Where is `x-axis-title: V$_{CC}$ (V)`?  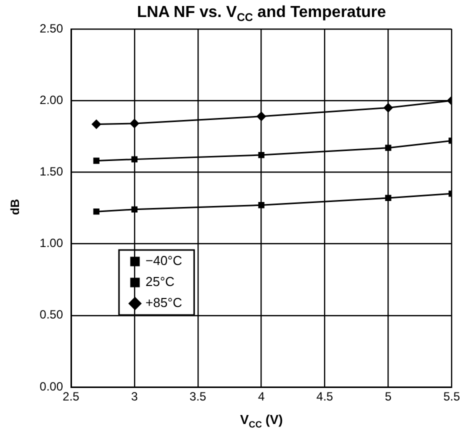
x-axis-title: V$_{CC}$ (V) is located at coordinates (261, 421).